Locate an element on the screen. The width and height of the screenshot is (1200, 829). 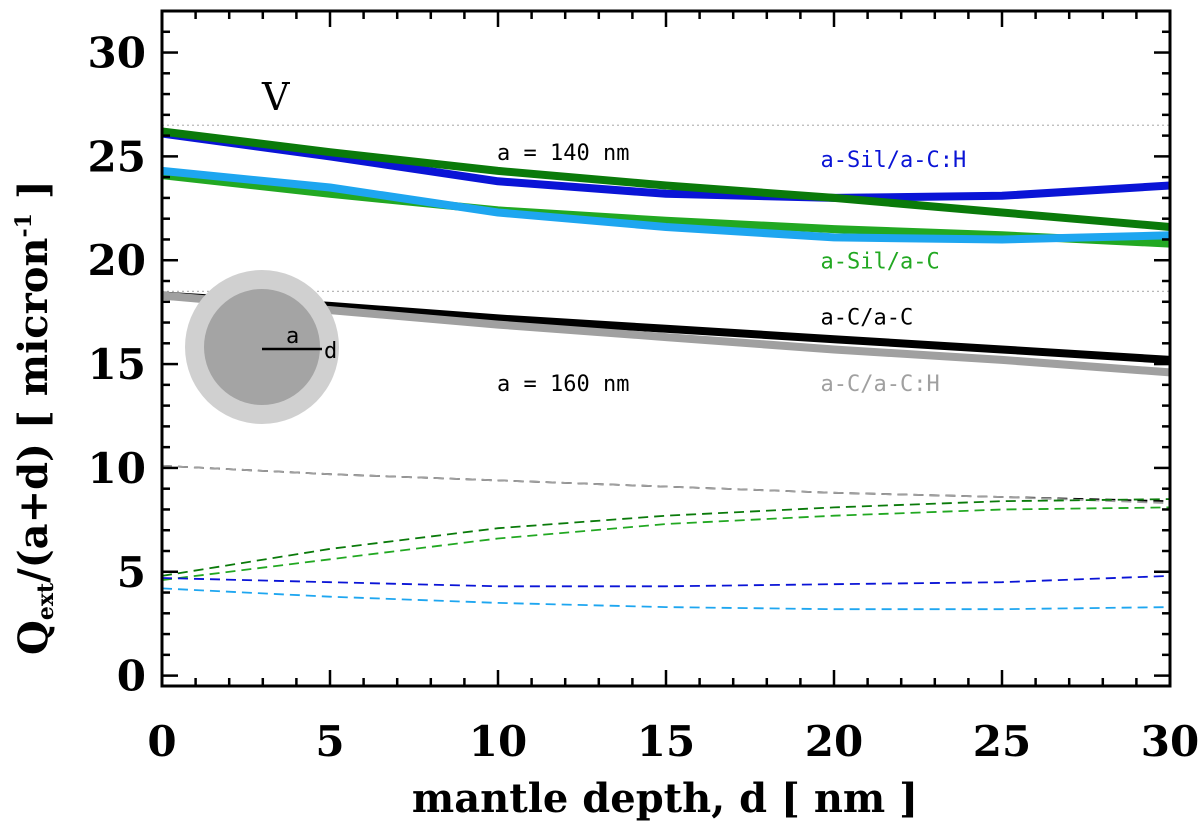
y-axis-title: Qext/(a+d) [ micron-1 ] is located at coordinates (34, 417).